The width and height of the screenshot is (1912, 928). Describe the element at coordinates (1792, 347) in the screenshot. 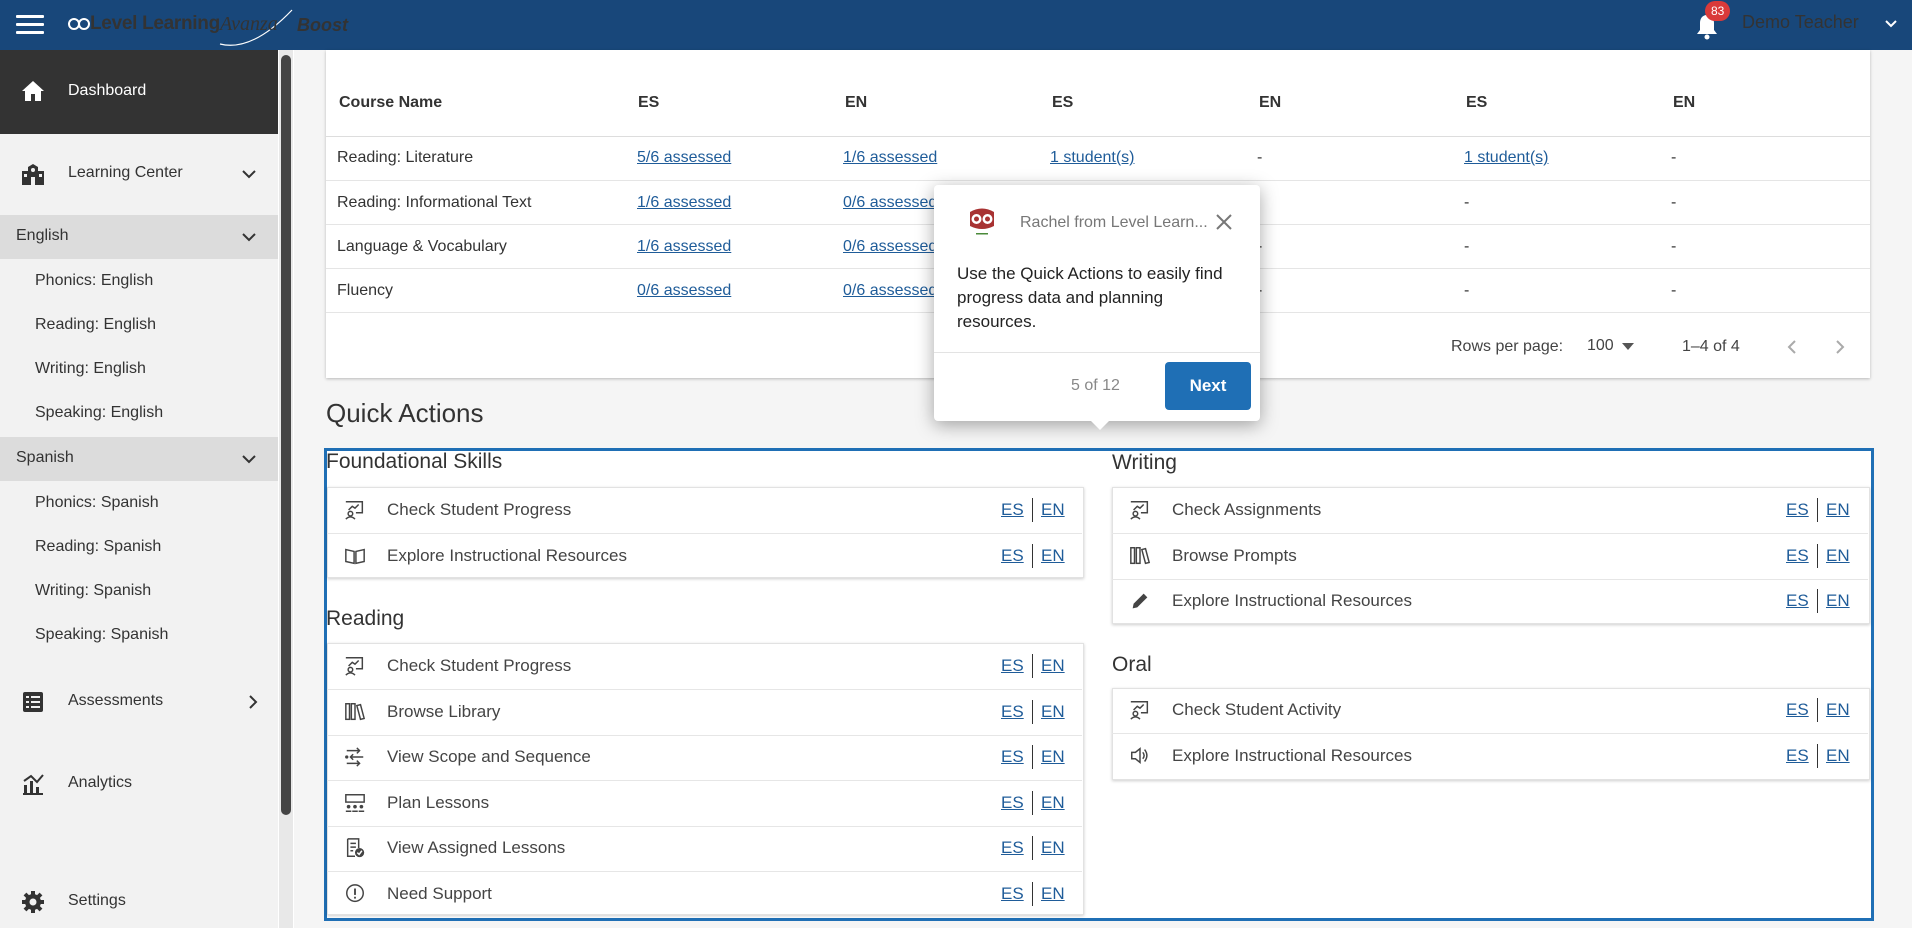

I see `previous-page-icon` at that location.